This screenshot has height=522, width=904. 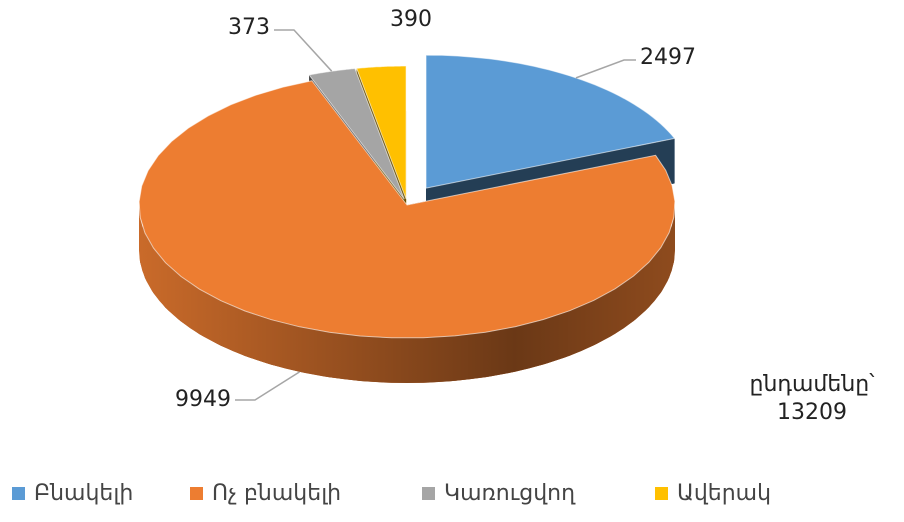 I want to click on data-label: 9949, so click(x=203, y=399).